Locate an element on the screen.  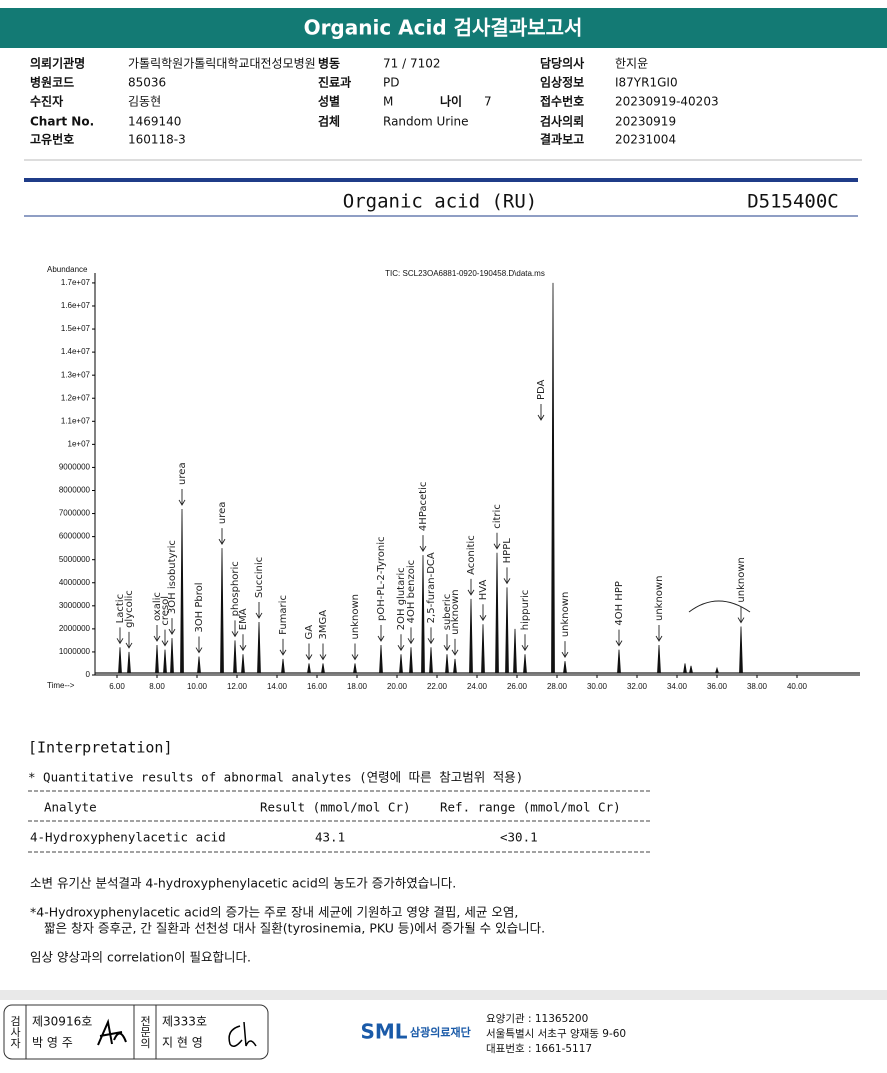
y-tick-label: 1.7e+07 is located at coordinates (76, 282).